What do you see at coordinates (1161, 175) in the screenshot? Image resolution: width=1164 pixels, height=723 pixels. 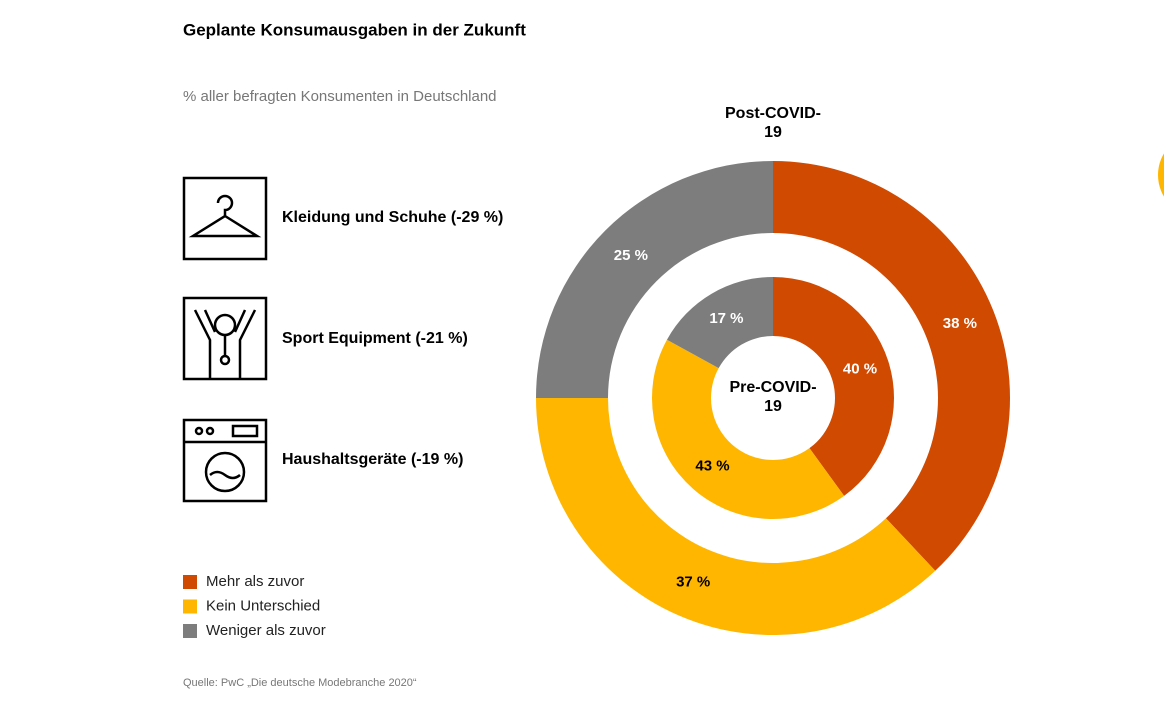 I see `decoration` at bounding box center [1161, 175].